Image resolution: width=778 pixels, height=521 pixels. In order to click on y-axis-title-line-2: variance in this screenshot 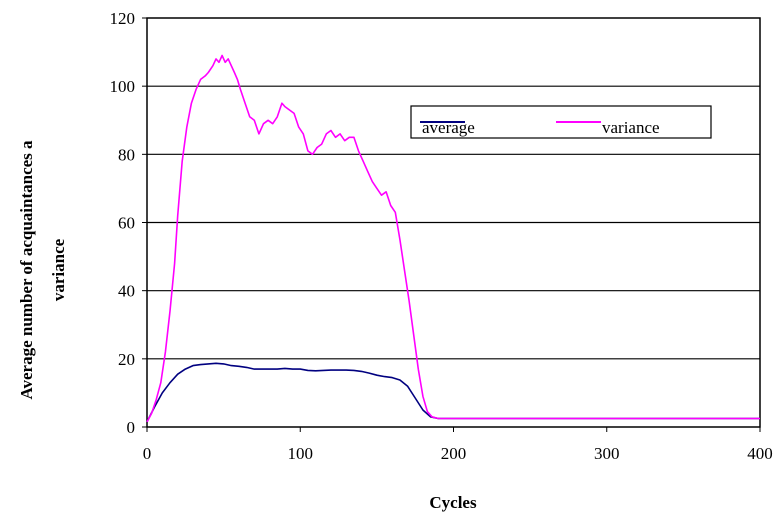, I will do `click(58, 269)`.